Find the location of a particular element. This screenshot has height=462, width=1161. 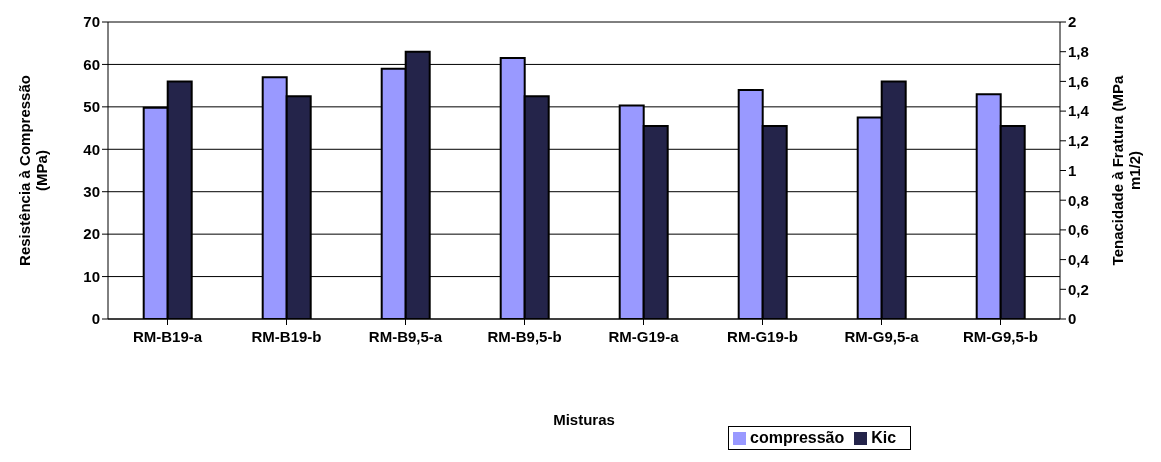

x-tick-label: RM-B19-a is located at coordinates (167, 336).